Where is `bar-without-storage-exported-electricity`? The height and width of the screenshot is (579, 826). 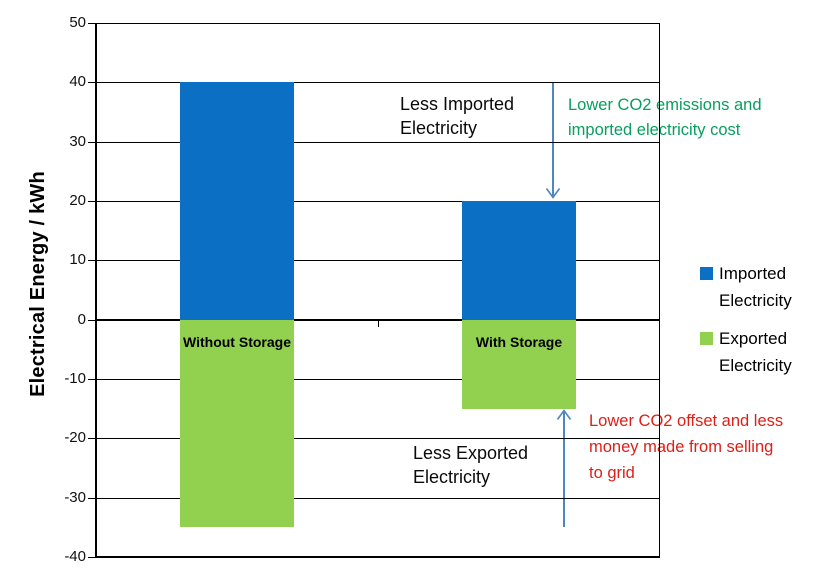 bar-without-storage-exported-electricity is located at coordinates (237, 423).